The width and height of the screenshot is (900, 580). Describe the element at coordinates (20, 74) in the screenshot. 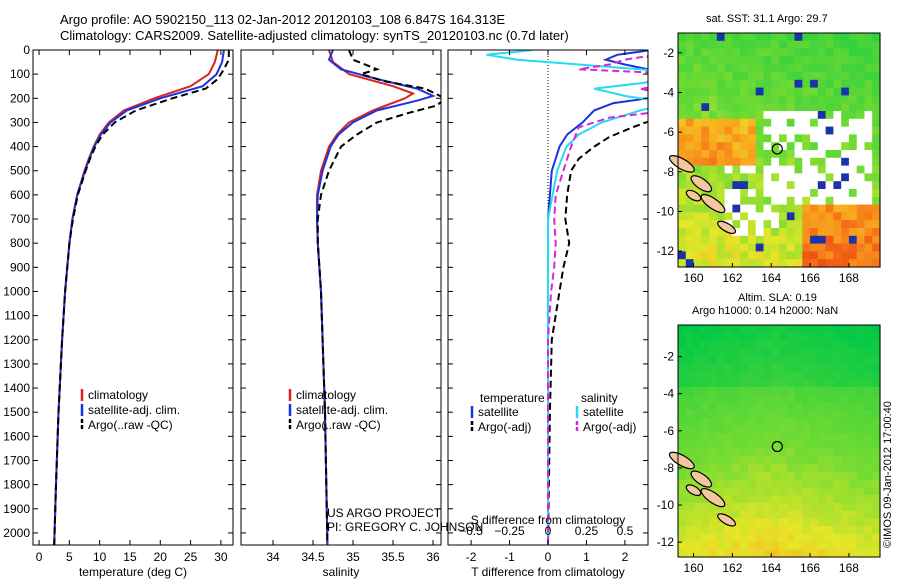

I see `y-tick-label: 100` at that location.